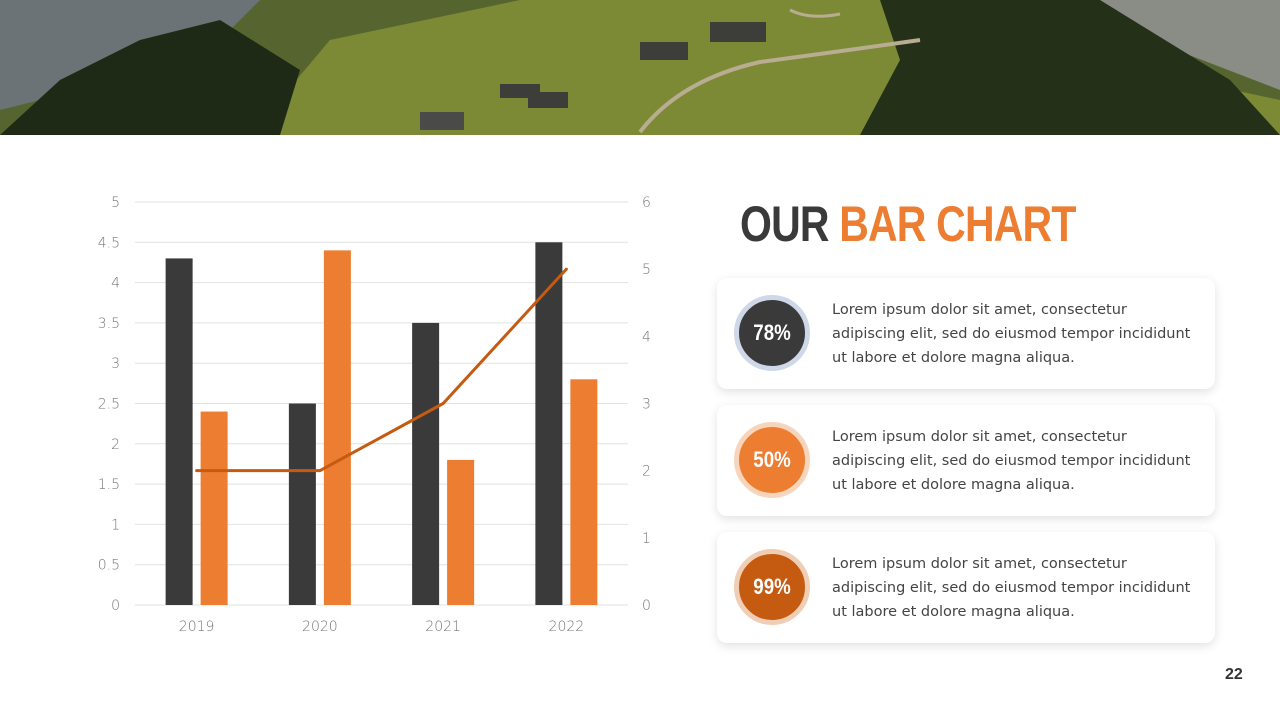 The image size is (1280, 720). What do you see at coordinates (197, 471) in the screenshot?
I see `line-point-2019` at bounding box center [197, 471].